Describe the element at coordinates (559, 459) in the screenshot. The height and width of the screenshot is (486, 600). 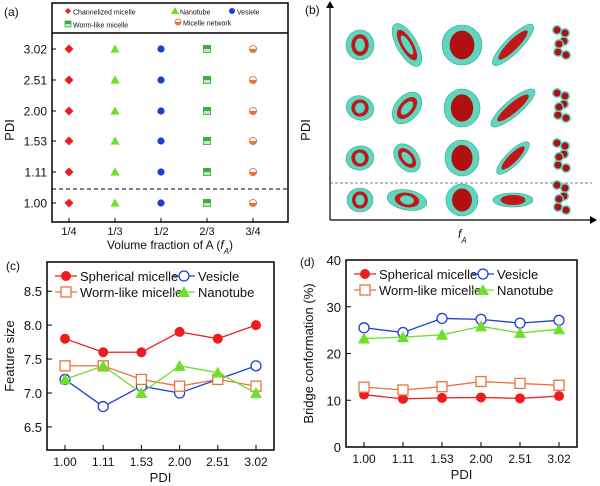
I see `x-tick-label: 3.02` at that location.